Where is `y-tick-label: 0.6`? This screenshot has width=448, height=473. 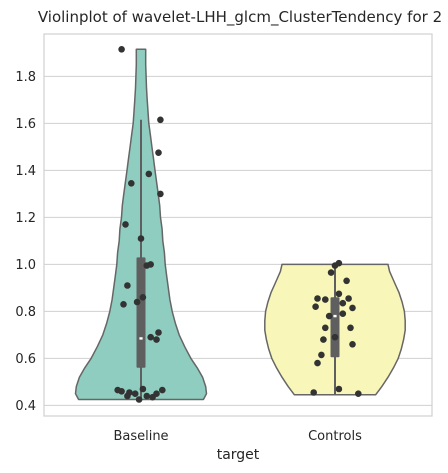
y-tick-label: 0.6 is located at coordinates (25, 359).